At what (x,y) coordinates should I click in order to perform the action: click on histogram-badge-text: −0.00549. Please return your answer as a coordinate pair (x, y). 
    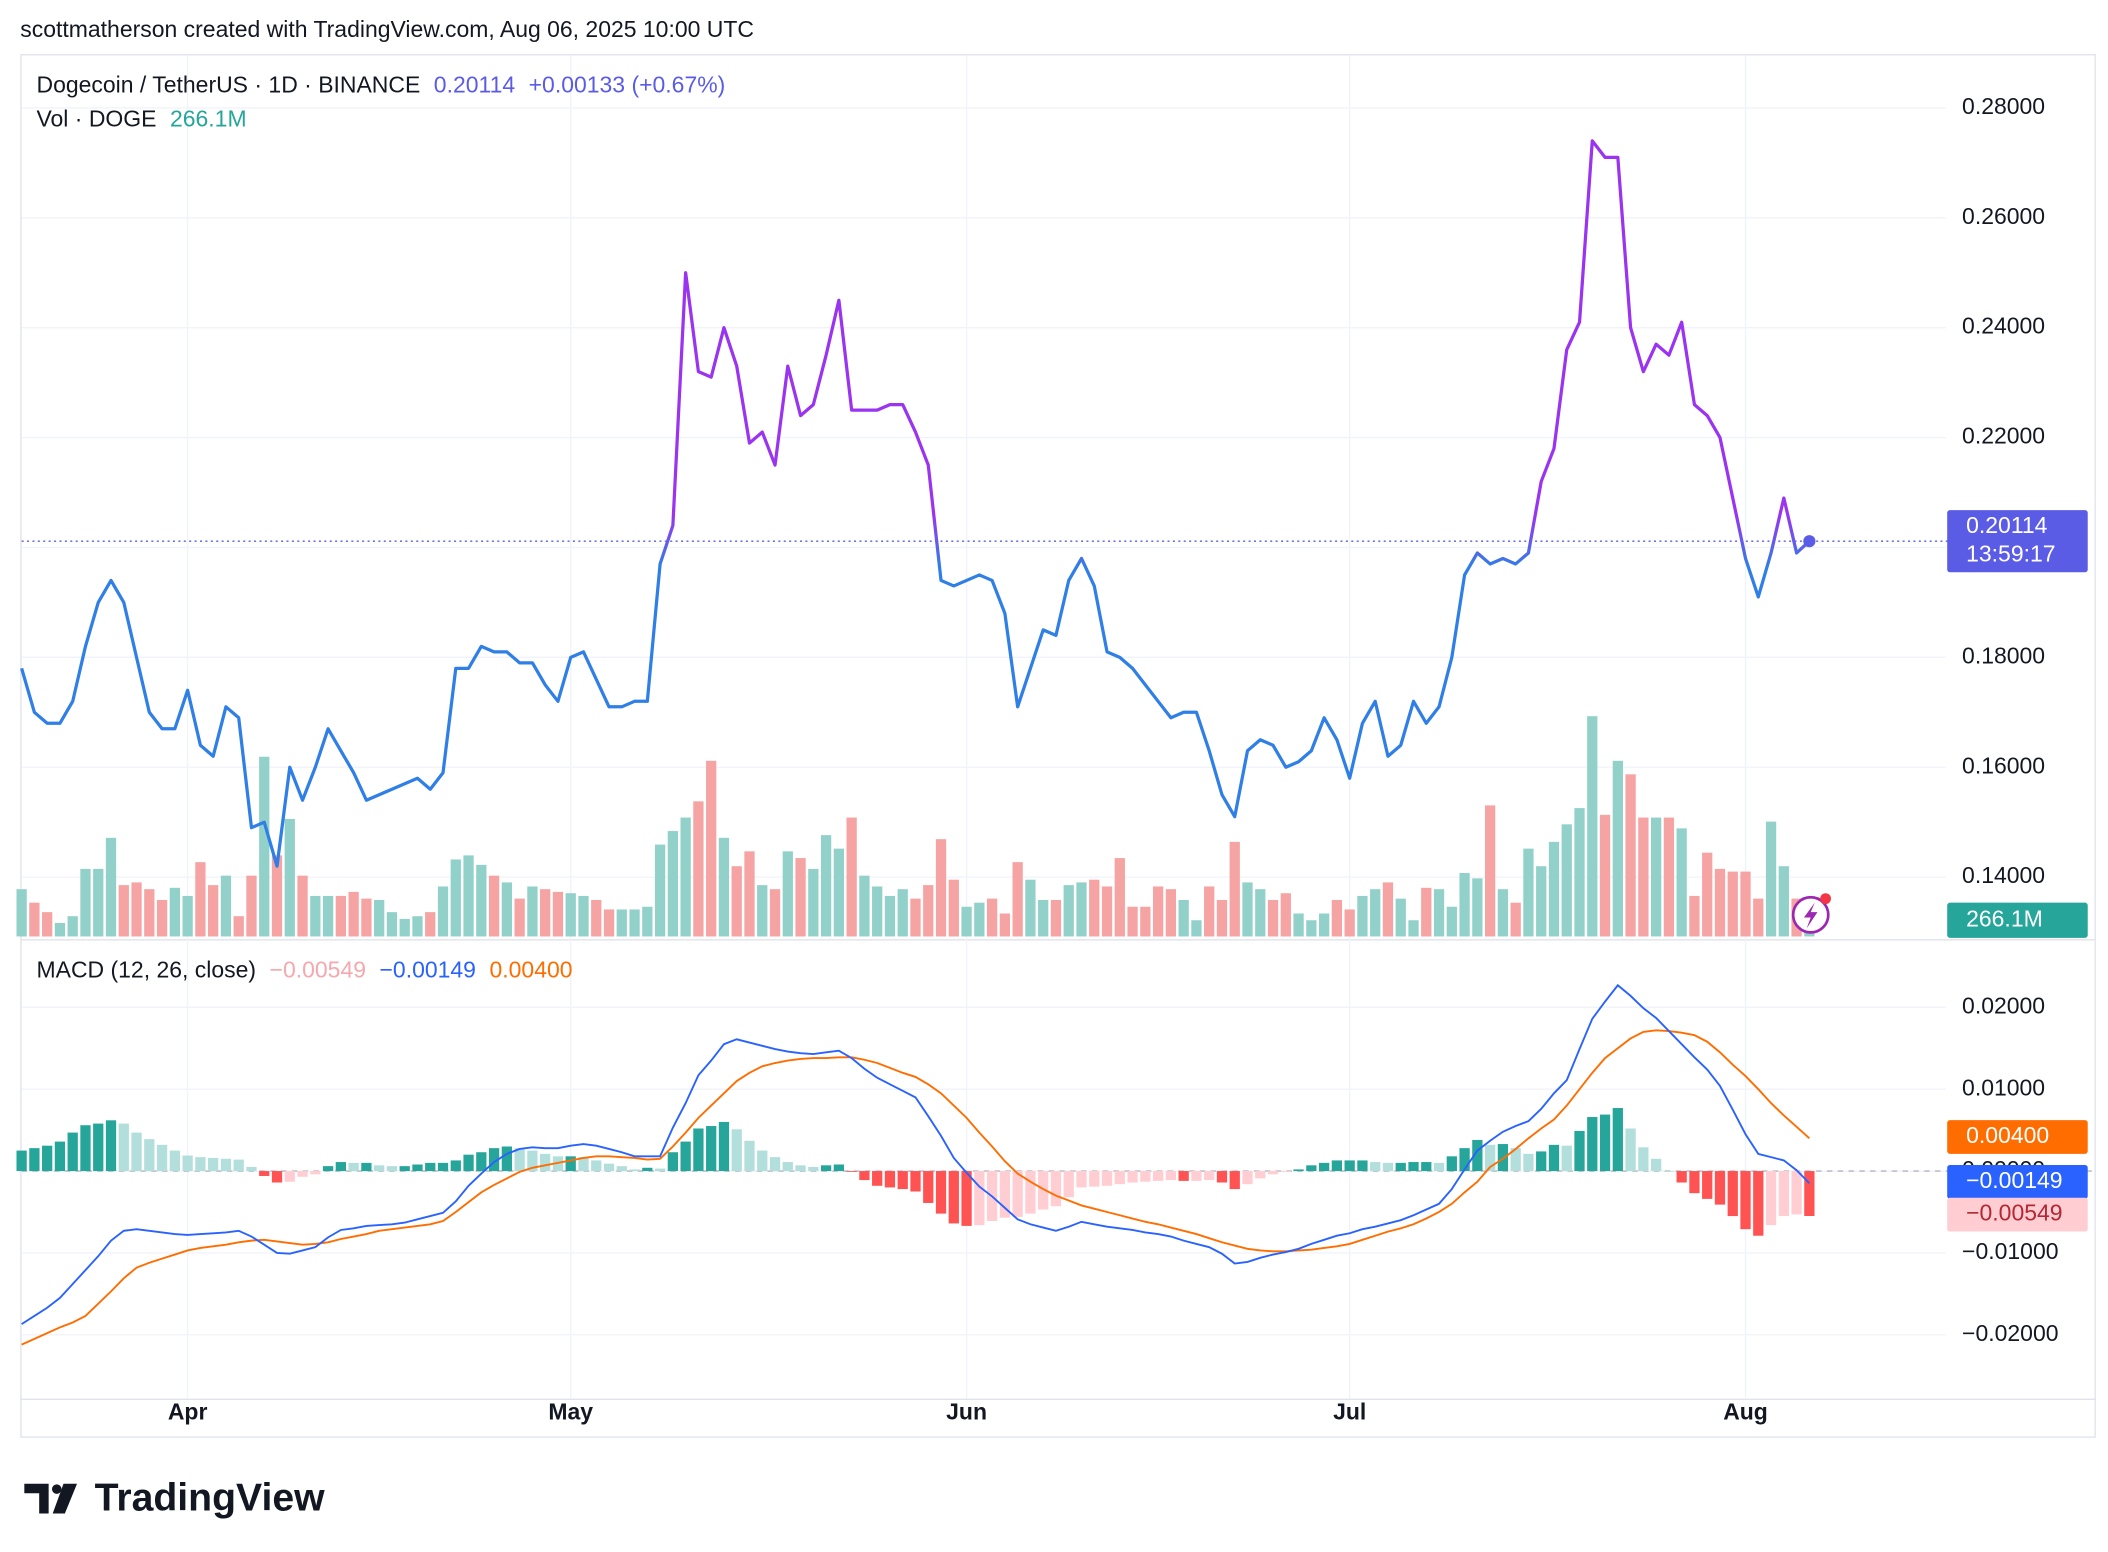
    Looking at the image, I should click on (2014, 1213).